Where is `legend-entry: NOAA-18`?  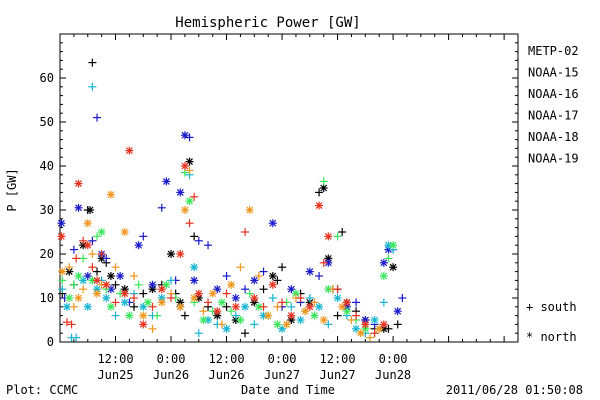 legend-entry: NOAA-18 is located at coordinates (553, 137).